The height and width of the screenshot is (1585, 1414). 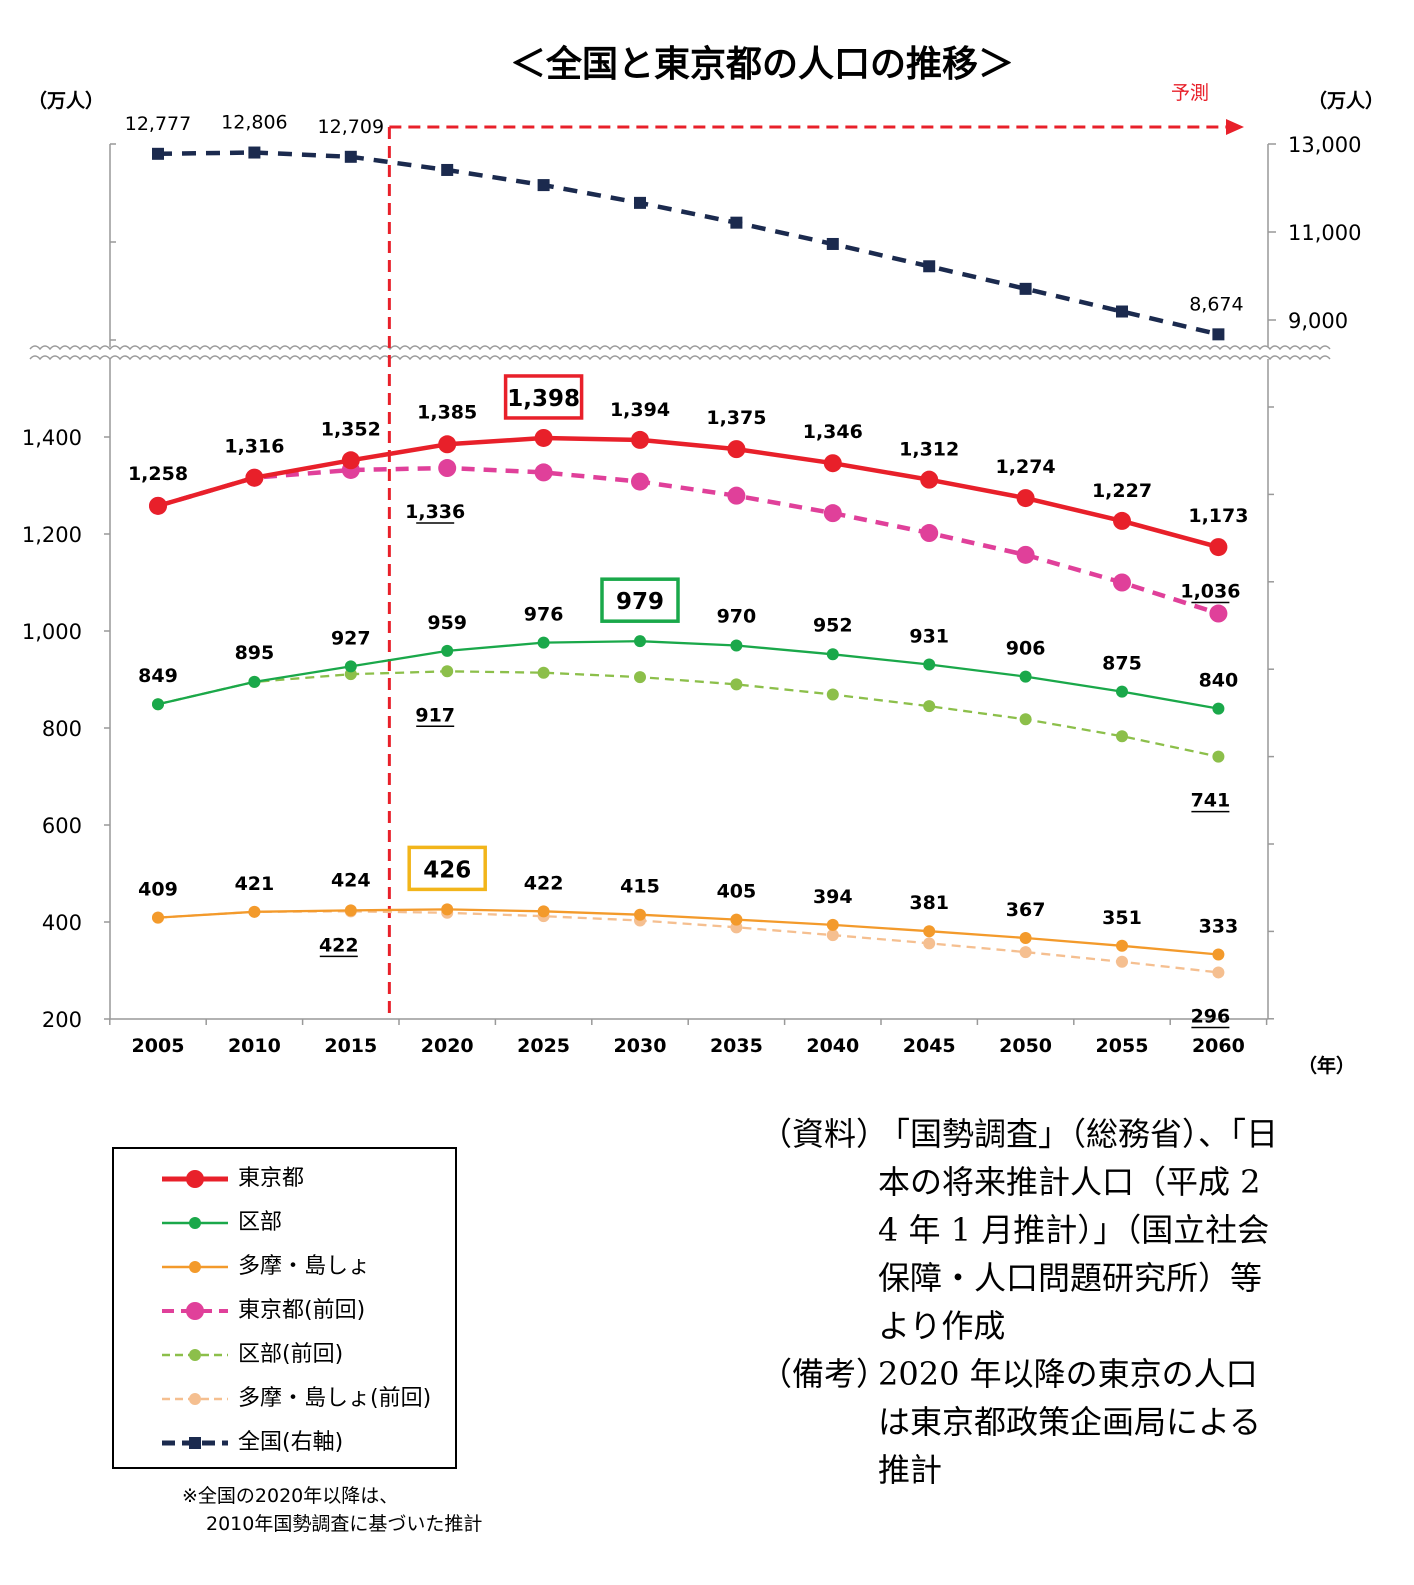 What do you see at coordinates (351, 638) in the screenshot?
I see `data-label: 927` at bounding box center [351, 638].